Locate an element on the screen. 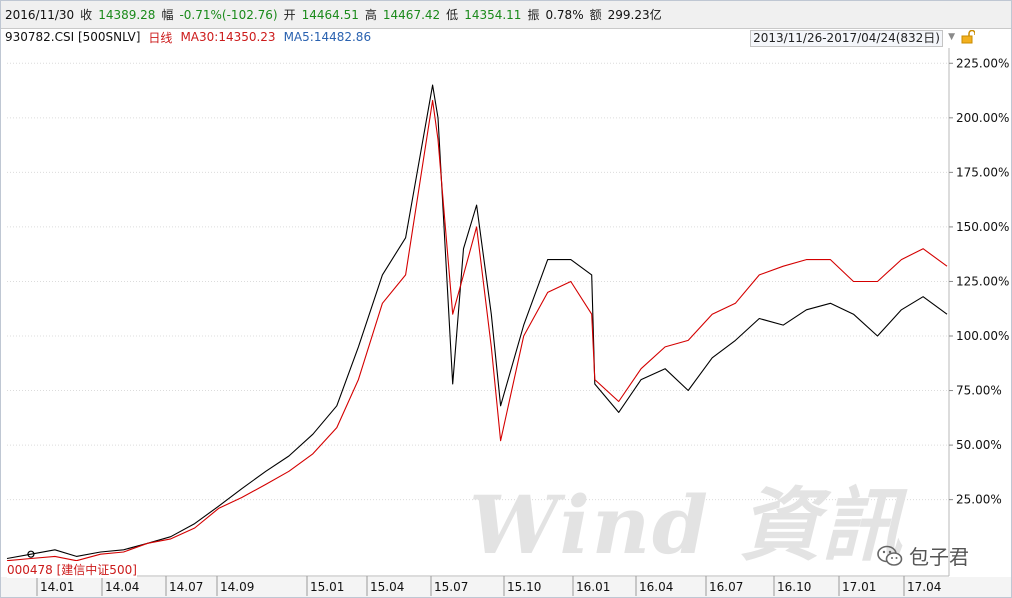 The width and height of the screenshot is (1012, 598). quote-date: 2016/11/30 is located at coordinates (40, 14).